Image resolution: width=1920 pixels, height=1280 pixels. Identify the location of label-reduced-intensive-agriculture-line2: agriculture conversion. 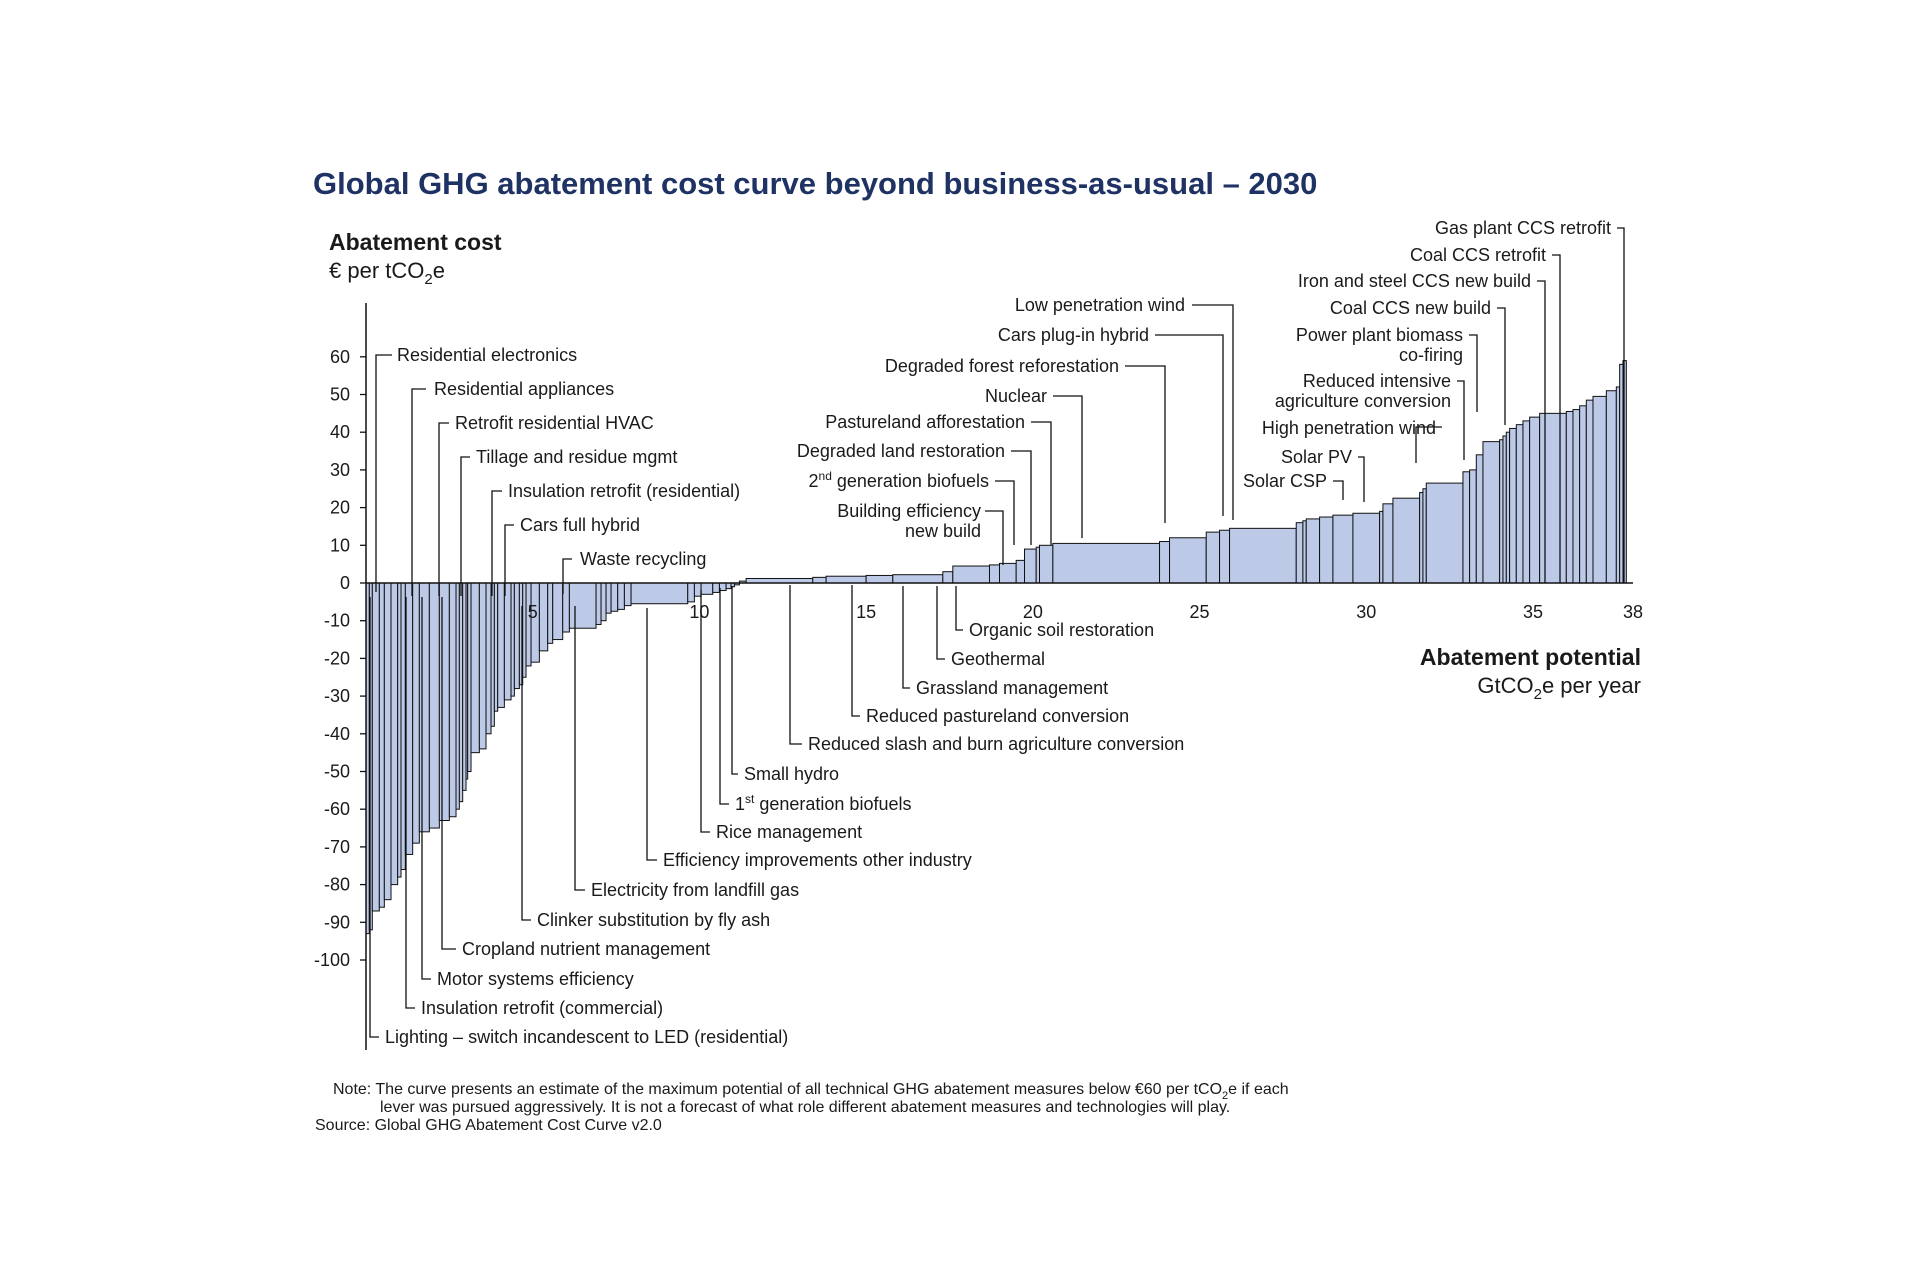
(1363, 401).